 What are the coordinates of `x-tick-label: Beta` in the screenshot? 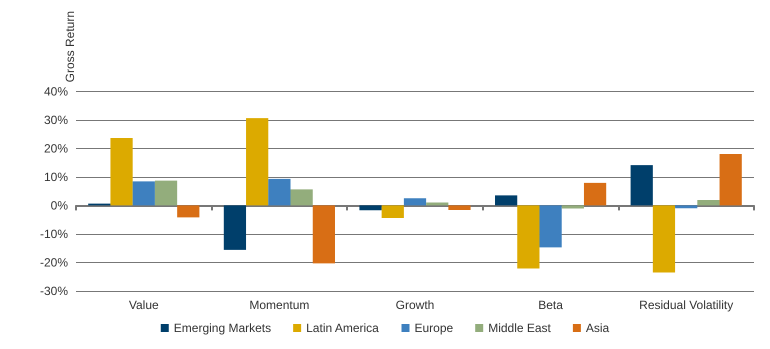 It's located at (551, 305).